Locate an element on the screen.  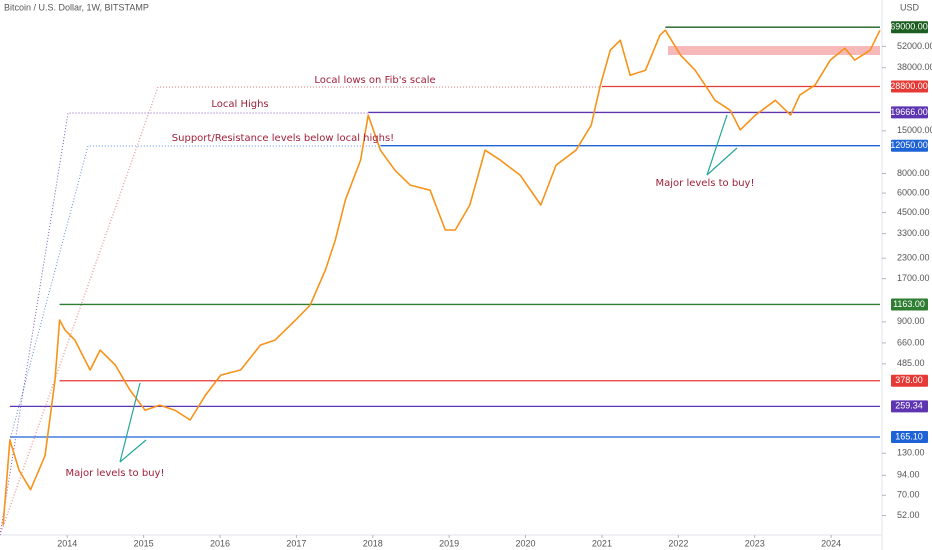
x-tick-label: 2015 is located at coordinates (144, 543).